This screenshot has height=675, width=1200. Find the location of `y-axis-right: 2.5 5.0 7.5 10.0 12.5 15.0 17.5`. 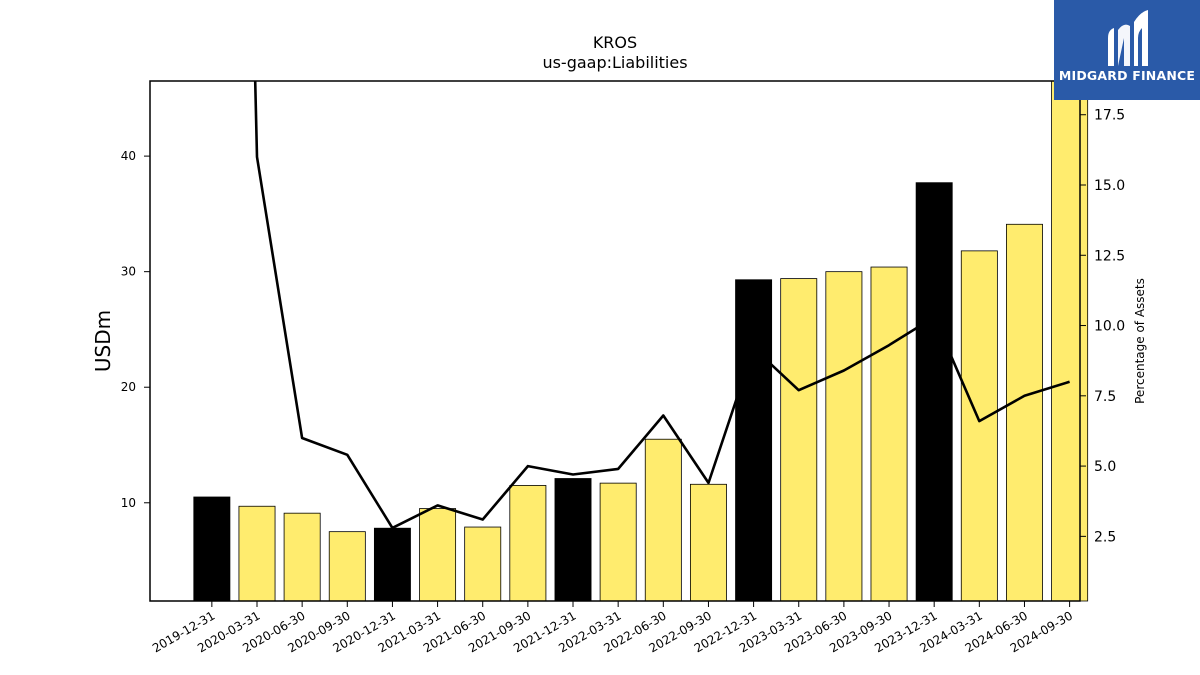

y-axis-right: 2.5 5.0 7.5 10.0 12.5 15.0 17.5 is located at coordinates (1102, 326).